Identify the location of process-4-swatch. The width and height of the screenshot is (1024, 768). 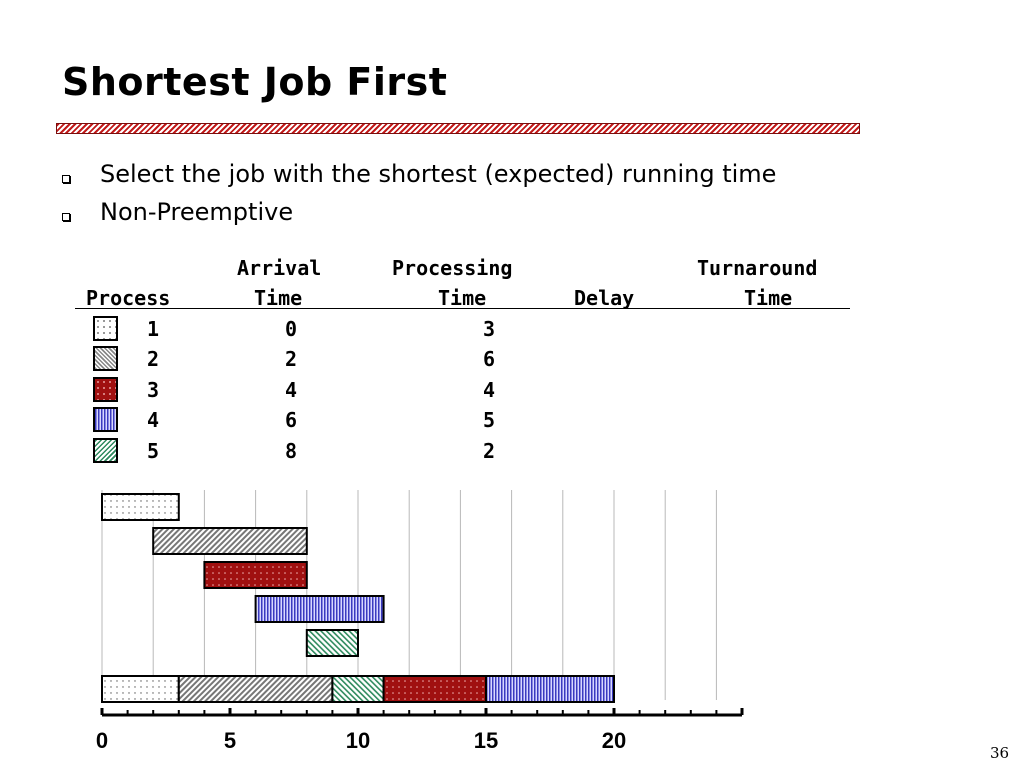
(105, 419).